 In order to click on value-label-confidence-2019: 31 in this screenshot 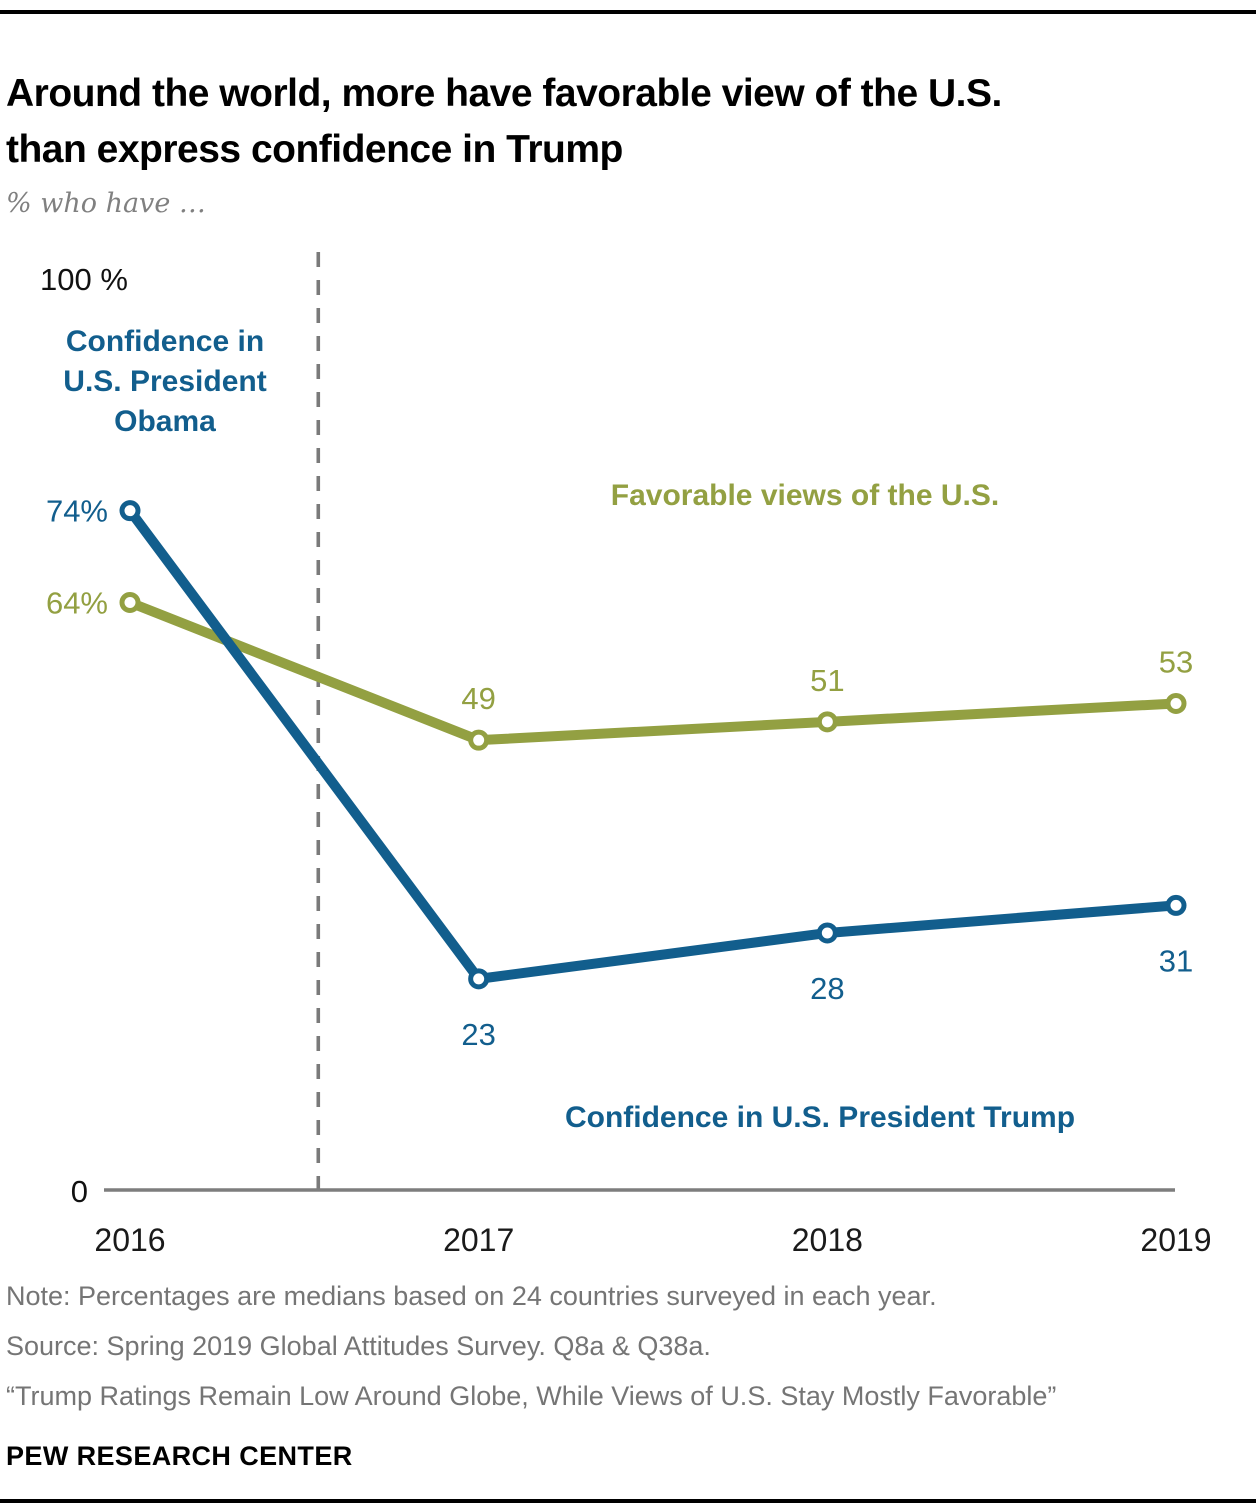, I will do `click(1176, 960)`.